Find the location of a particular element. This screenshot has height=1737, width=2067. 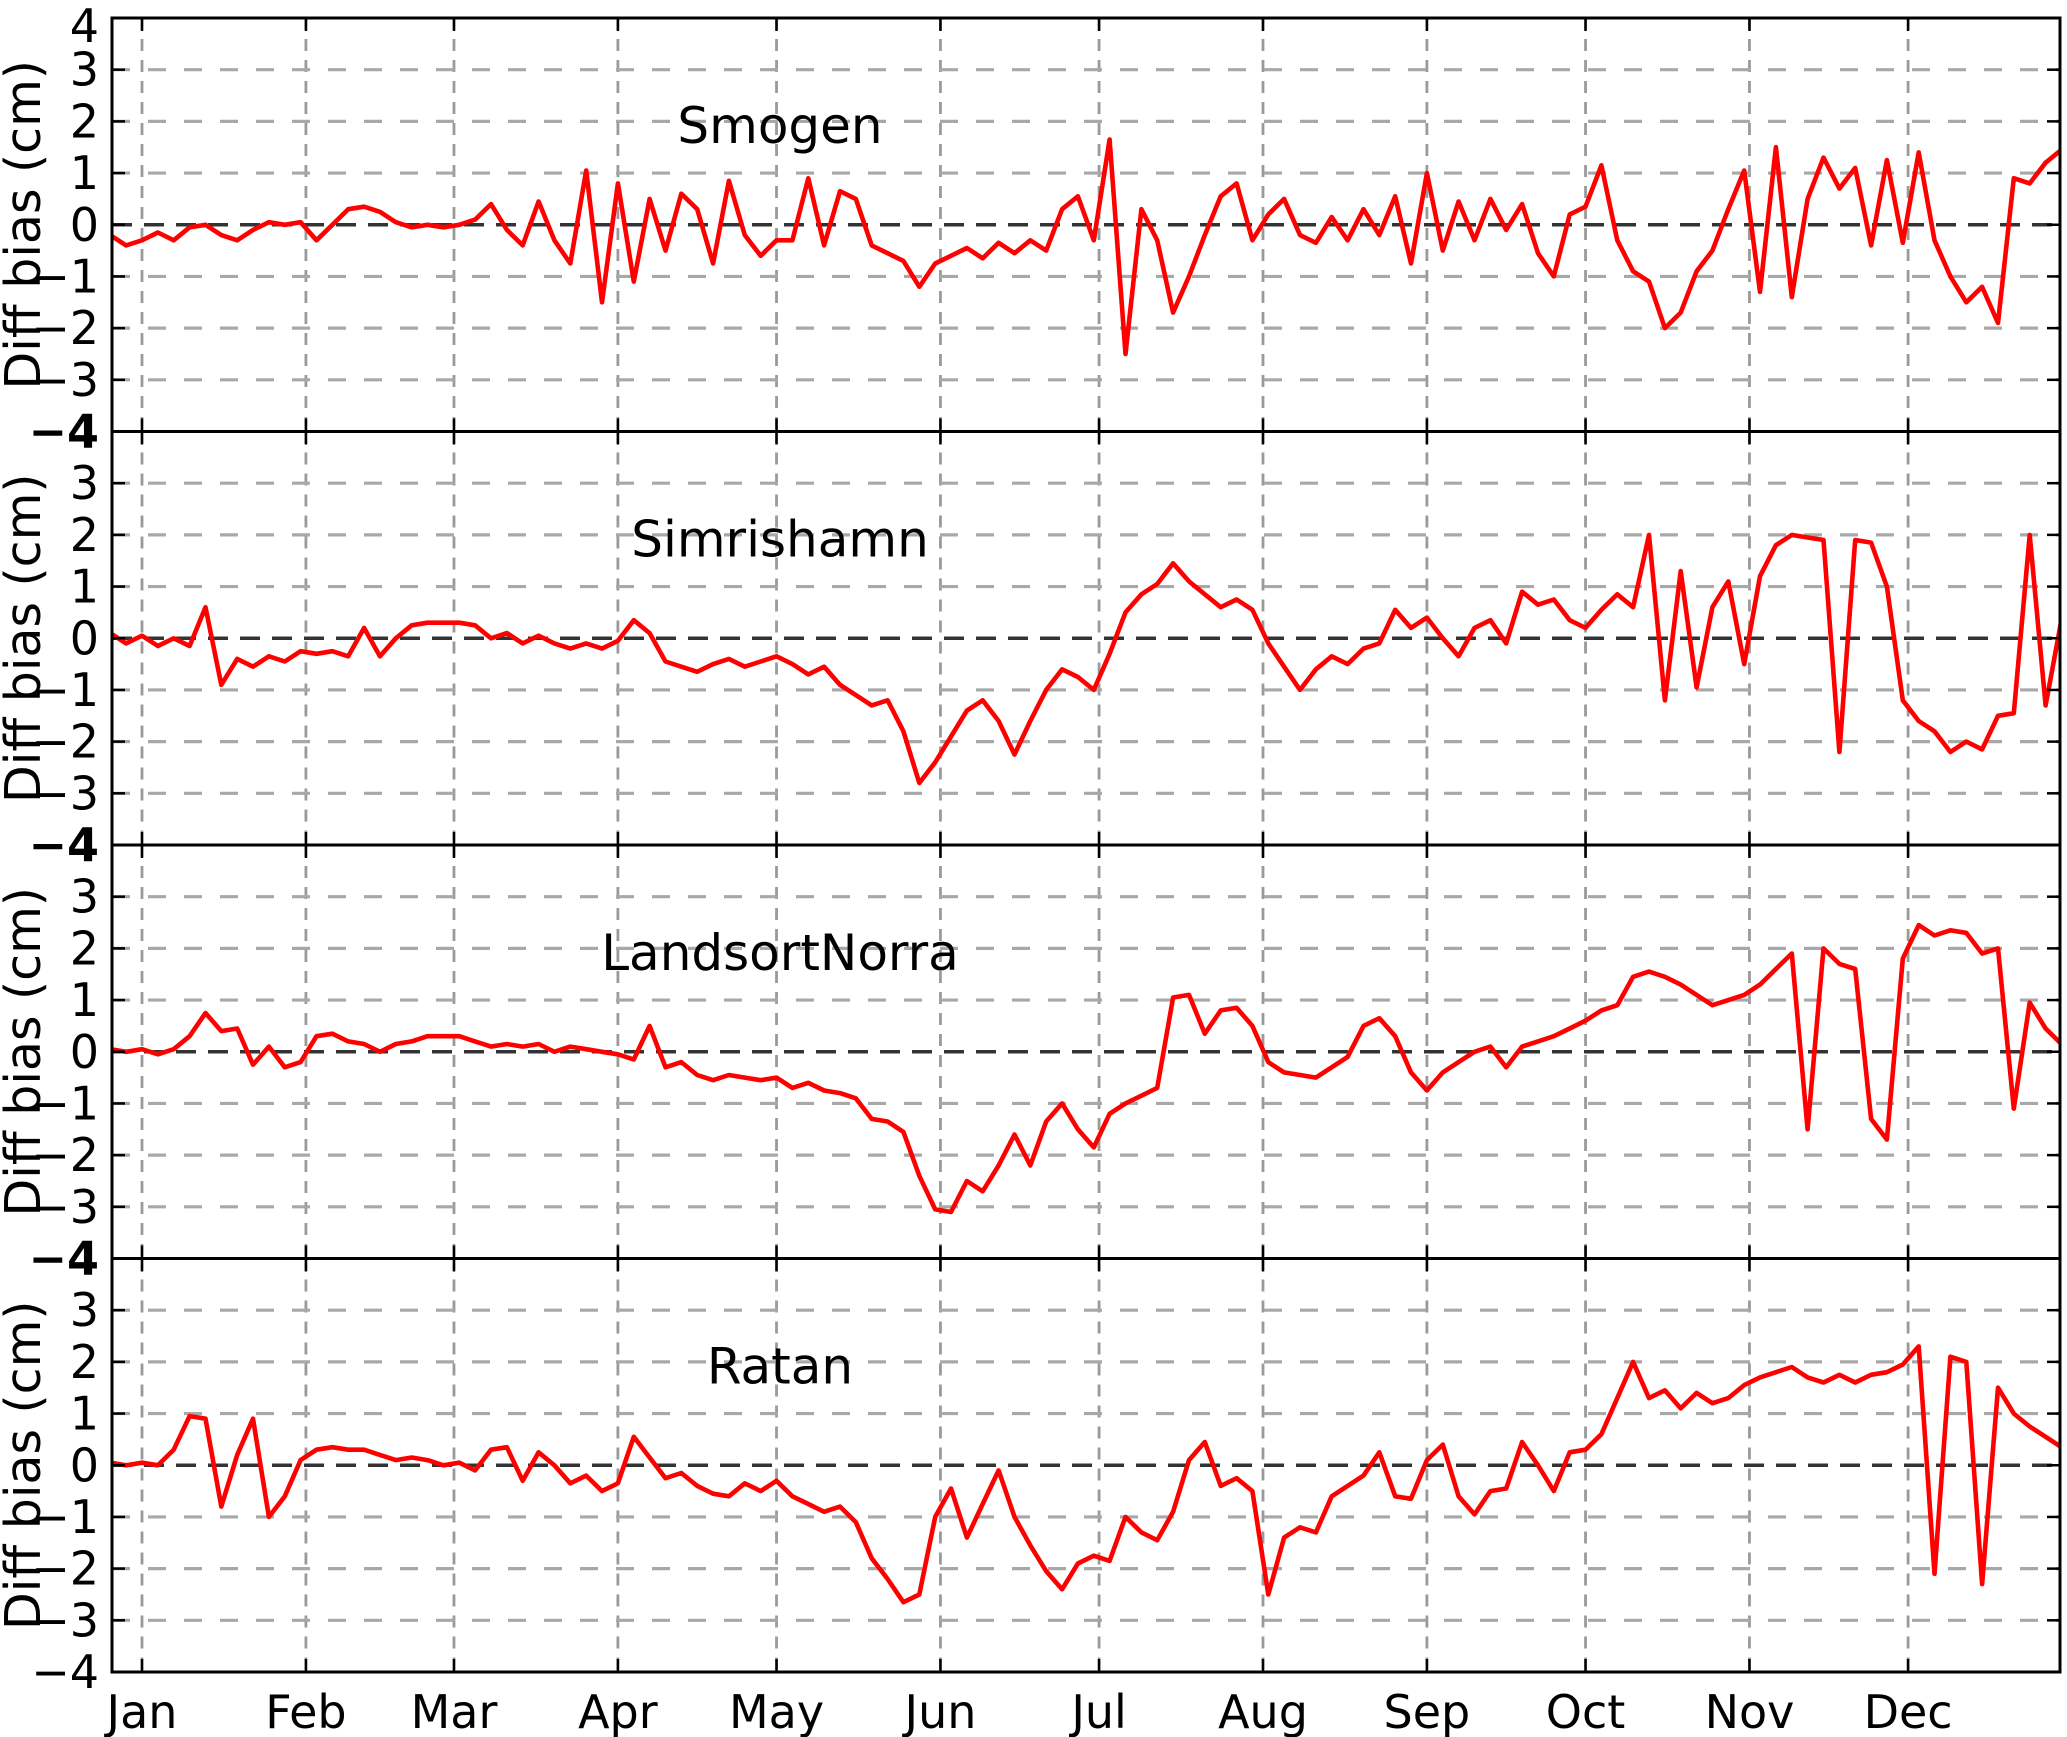

x-tick-label: Dec is located at coordinates (1908, 1711).